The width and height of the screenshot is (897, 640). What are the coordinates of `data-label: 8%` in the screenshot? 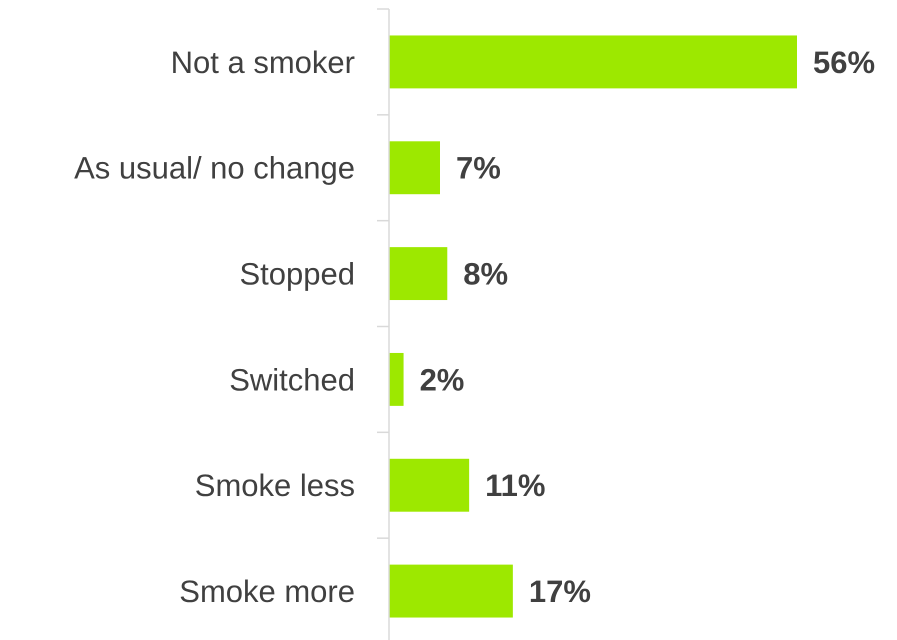 It's located at (485, 274).